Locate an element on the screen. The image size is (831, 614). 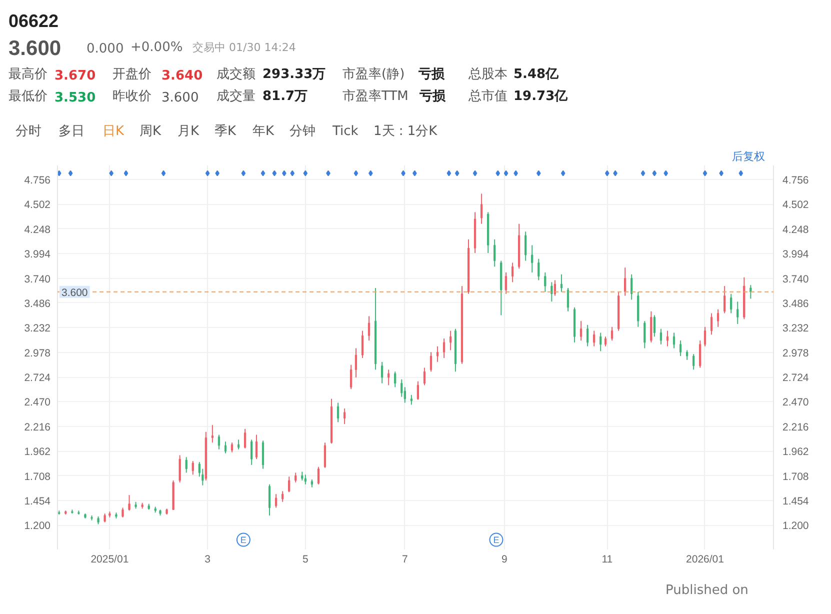
text: 后复权 is located at coordinates (748, 156).